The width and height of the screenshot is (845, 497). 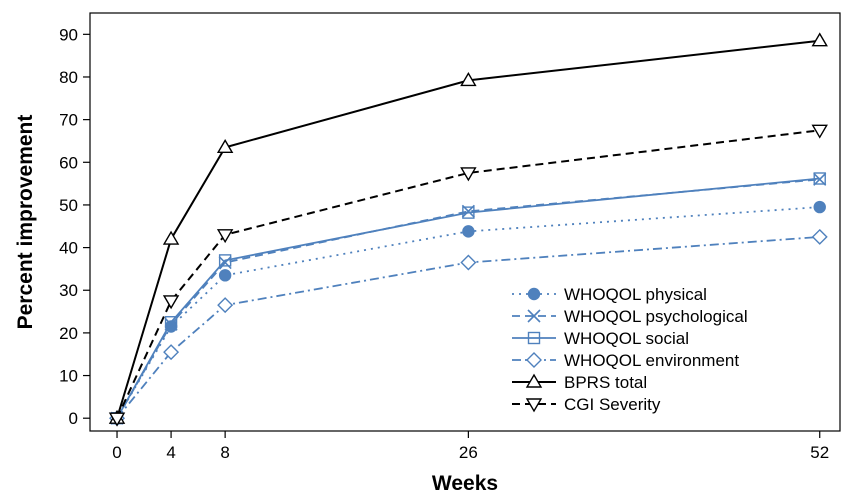 What do you see at coordinates (68, 162) in the screenshot?
I see `y-tick-label: 60` at bounding box center [68, 162].